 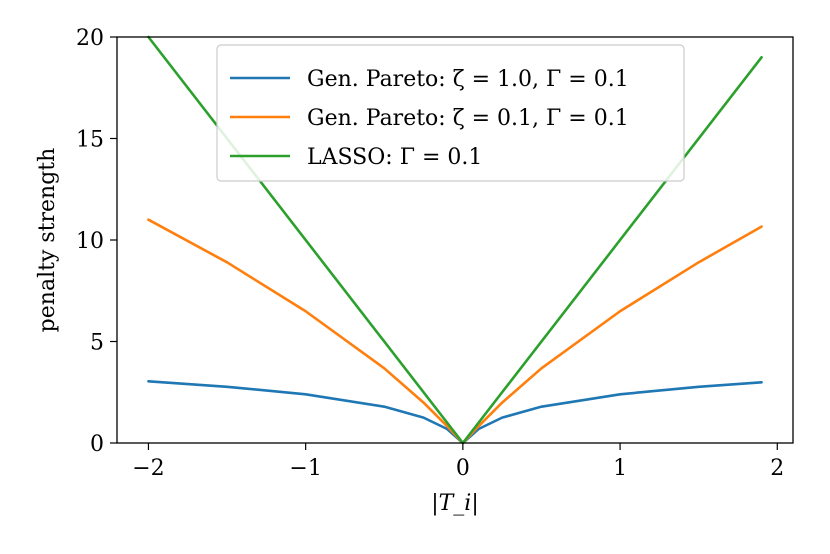 I want to click on x-tick-label: −1, so click(x=305, y=468).